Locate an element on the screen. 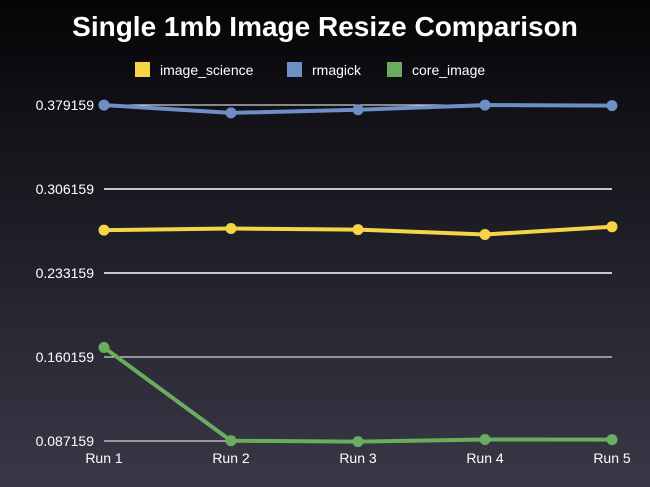 This screenshot has height=487, width=650. x-axis-ticks: Run 1 Run 2 Run 3 Run 4 Run 5 is located at coordinates (358, 458).